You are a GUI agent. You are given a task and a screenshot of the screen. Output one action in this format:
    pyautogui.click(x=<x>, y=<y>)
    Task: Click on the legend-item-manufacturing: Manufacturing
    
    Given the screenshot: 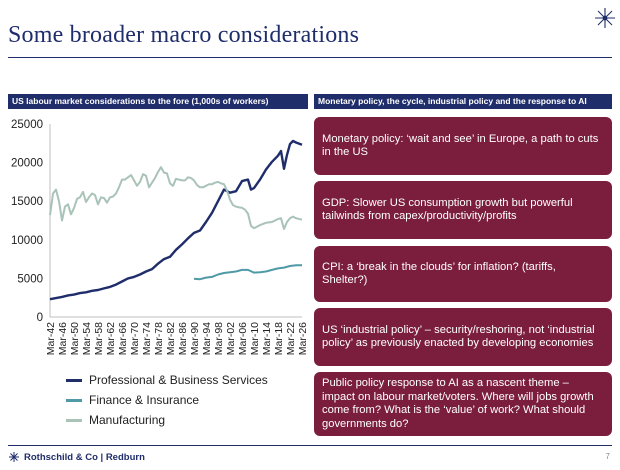 What is the action you would take?
    pyautogui.click(x=115, y=420)
    